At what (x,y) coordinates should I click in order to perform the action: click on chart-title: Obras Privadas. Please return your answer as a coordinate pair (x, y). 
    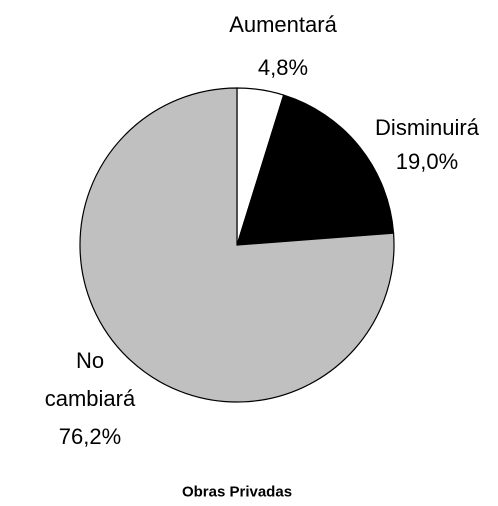
    Looking at the image, I should click on (237, 492).